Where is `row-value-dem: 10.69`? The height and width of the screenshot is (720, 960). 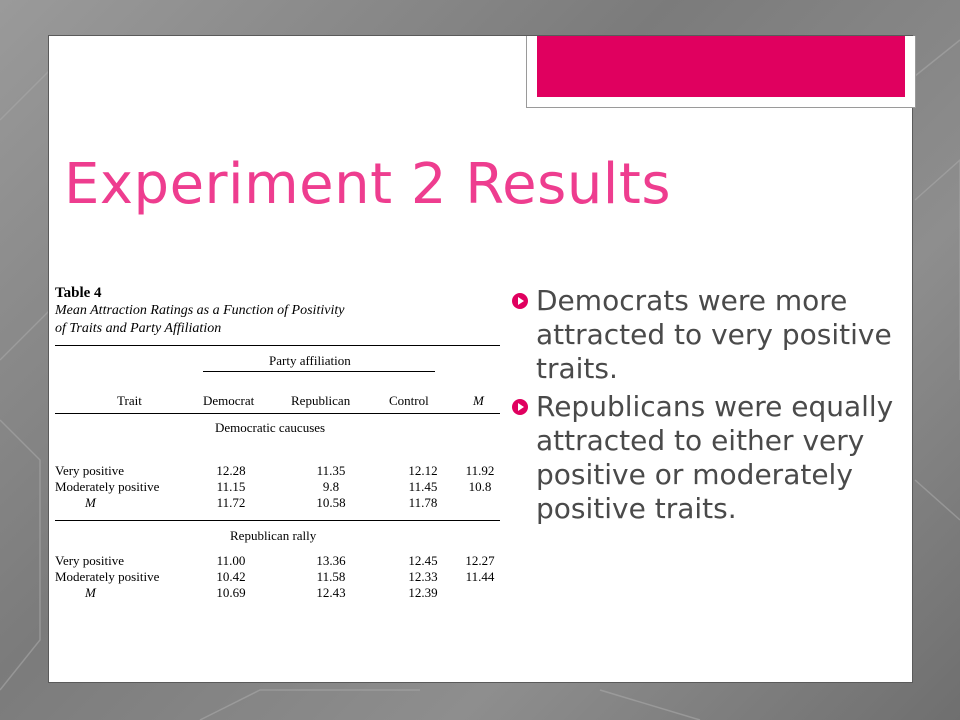
row-value-dem: 10.69 is located at coordinates (231, 592).